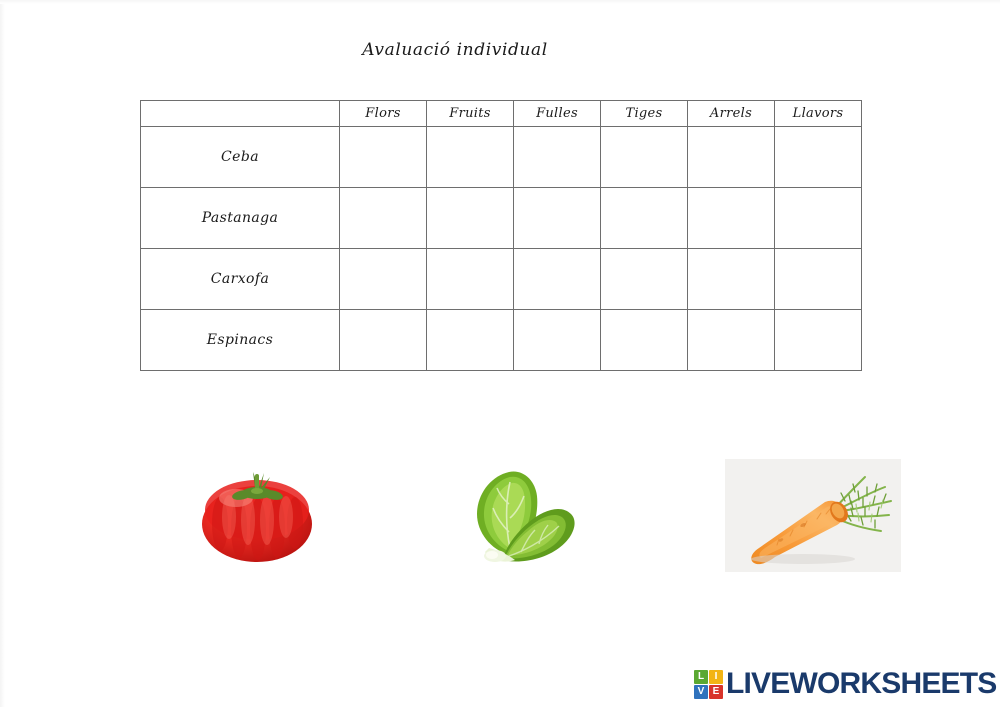  I want to click on lettuce-image, so click(517, 514).